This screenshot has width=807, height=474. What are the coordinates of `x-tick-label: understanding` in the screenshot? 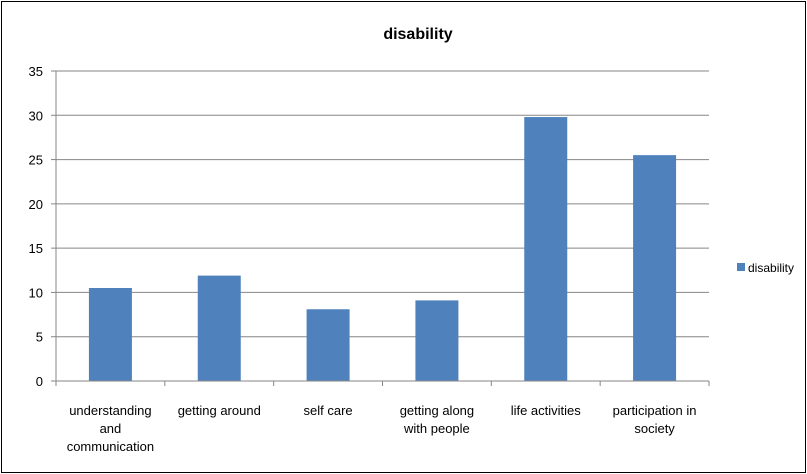 It's located at (110, 410).